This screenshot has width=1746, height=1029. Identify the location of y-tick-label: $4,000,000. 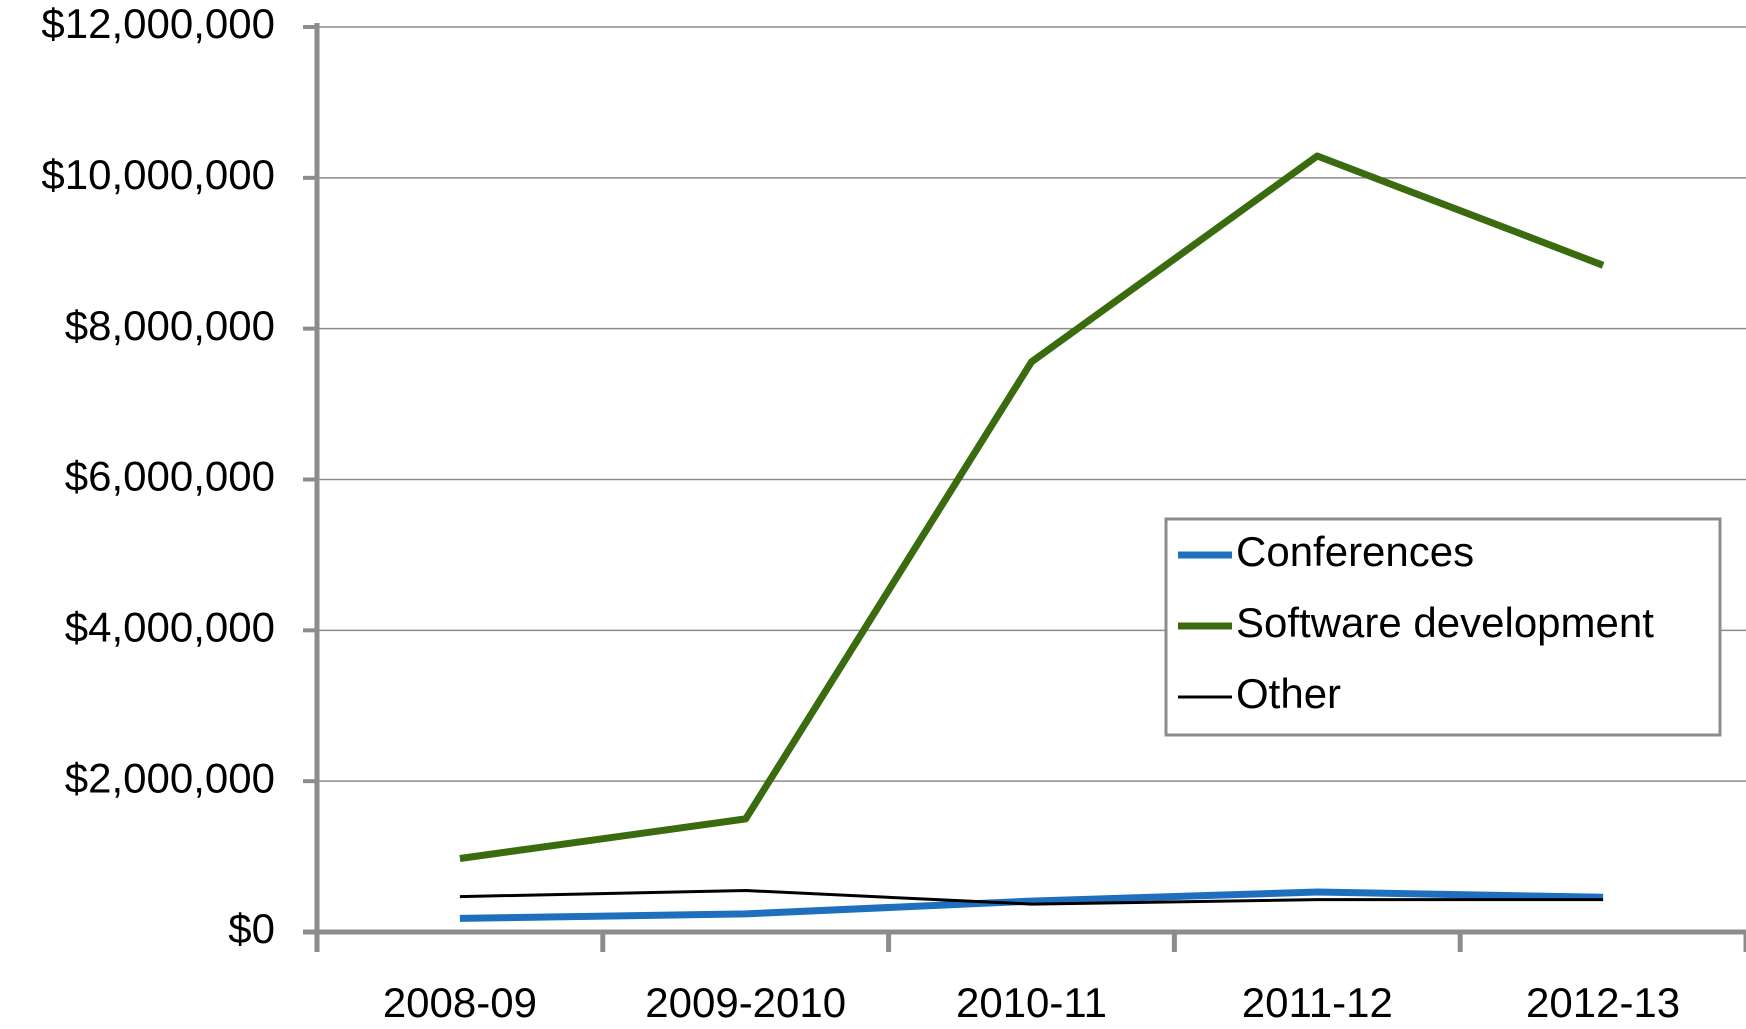
(170, 626).